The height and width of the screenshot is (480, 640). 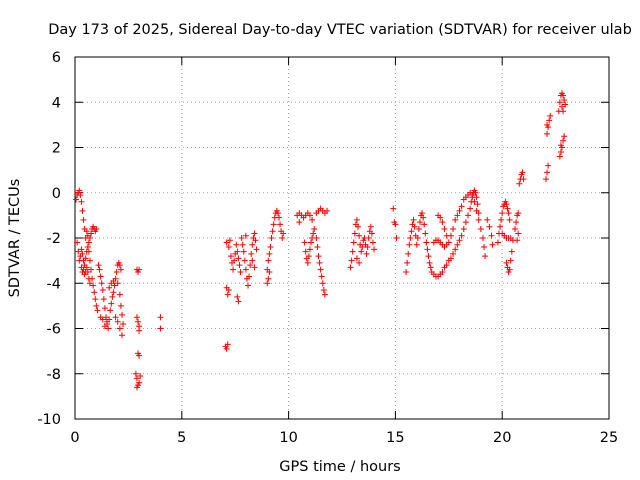 I want to click on y-tick-label: -10, so click(x=49, y=420).